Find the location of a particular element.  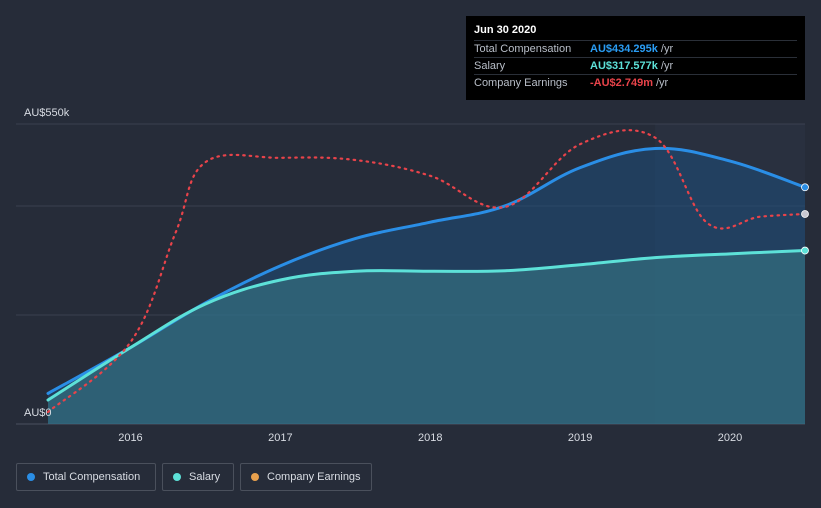

tooltip-label: Total Compensation is located at coordinates (523, 49).